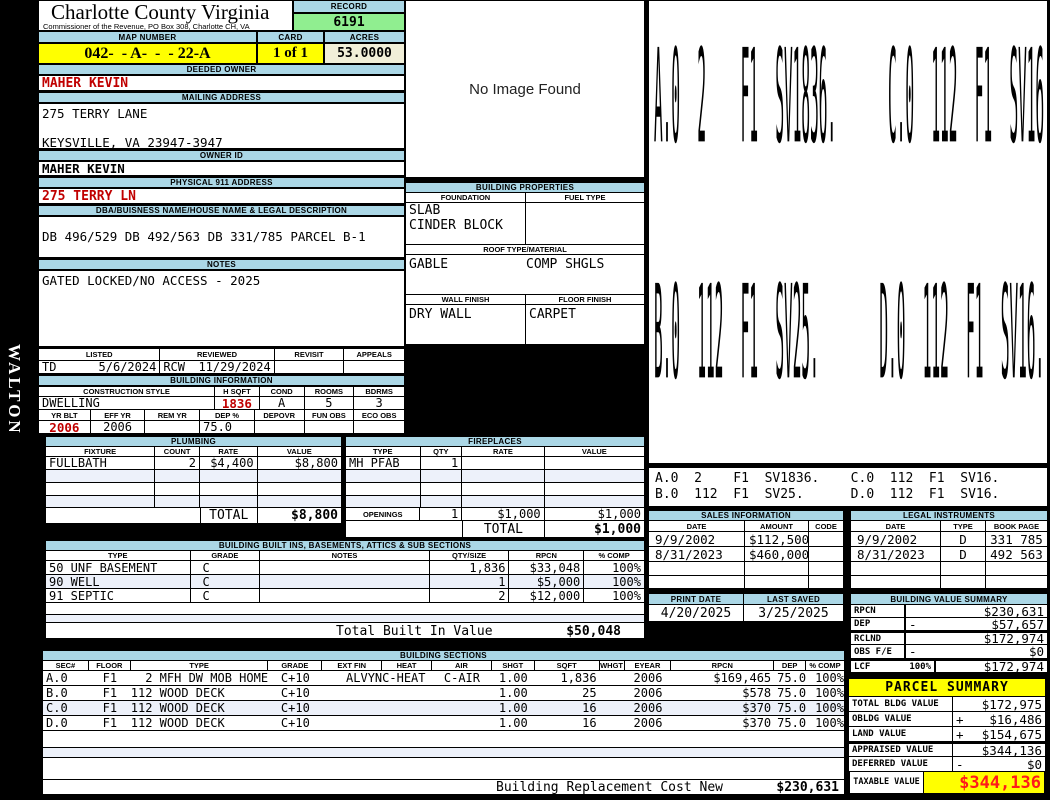 Image resolution: width=1050 pixels, height=800 pixels. Describe the element at coordinates (547, 595) in the screenshot. I see `bi-rpcn: $12,000` at that location.